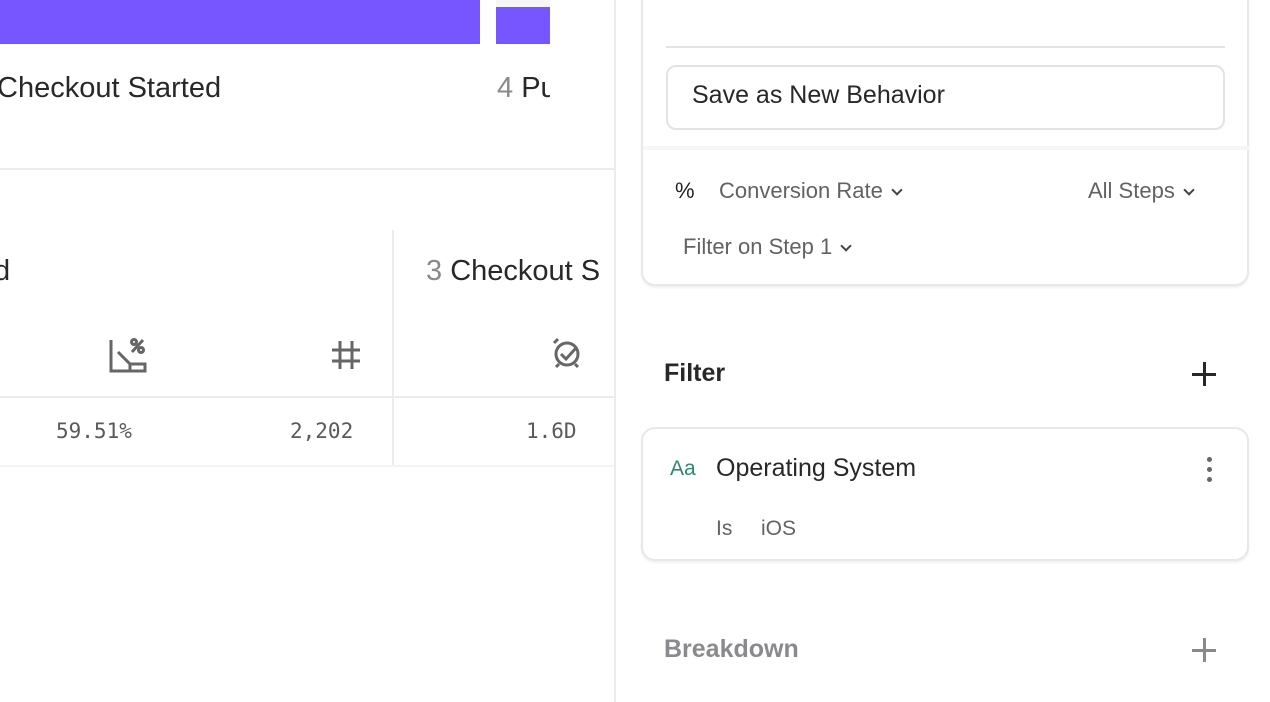 The height and width of the screenshot is (702, 1270). I want to click on add-breakdown-button, so click(1204, 650).